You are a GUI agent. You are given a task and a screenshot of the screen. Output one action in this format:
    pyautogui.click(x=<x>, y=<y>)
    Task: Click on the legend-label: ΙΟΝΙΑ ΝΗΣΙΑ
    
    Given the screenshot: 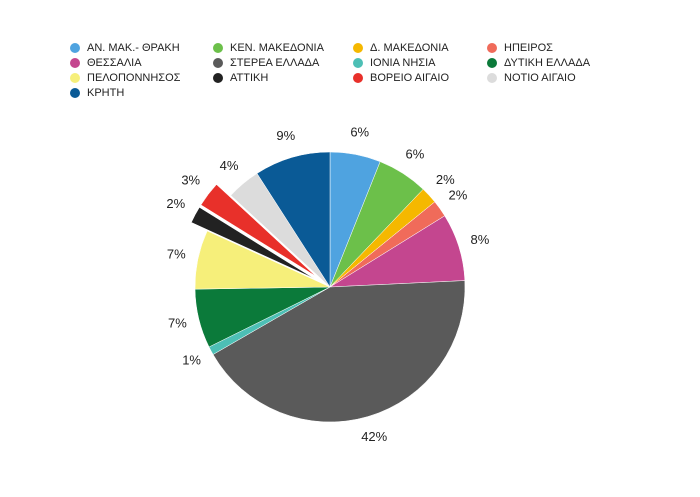 What is the action you would take?
    pyautogui.click(x=403, y=63)
    